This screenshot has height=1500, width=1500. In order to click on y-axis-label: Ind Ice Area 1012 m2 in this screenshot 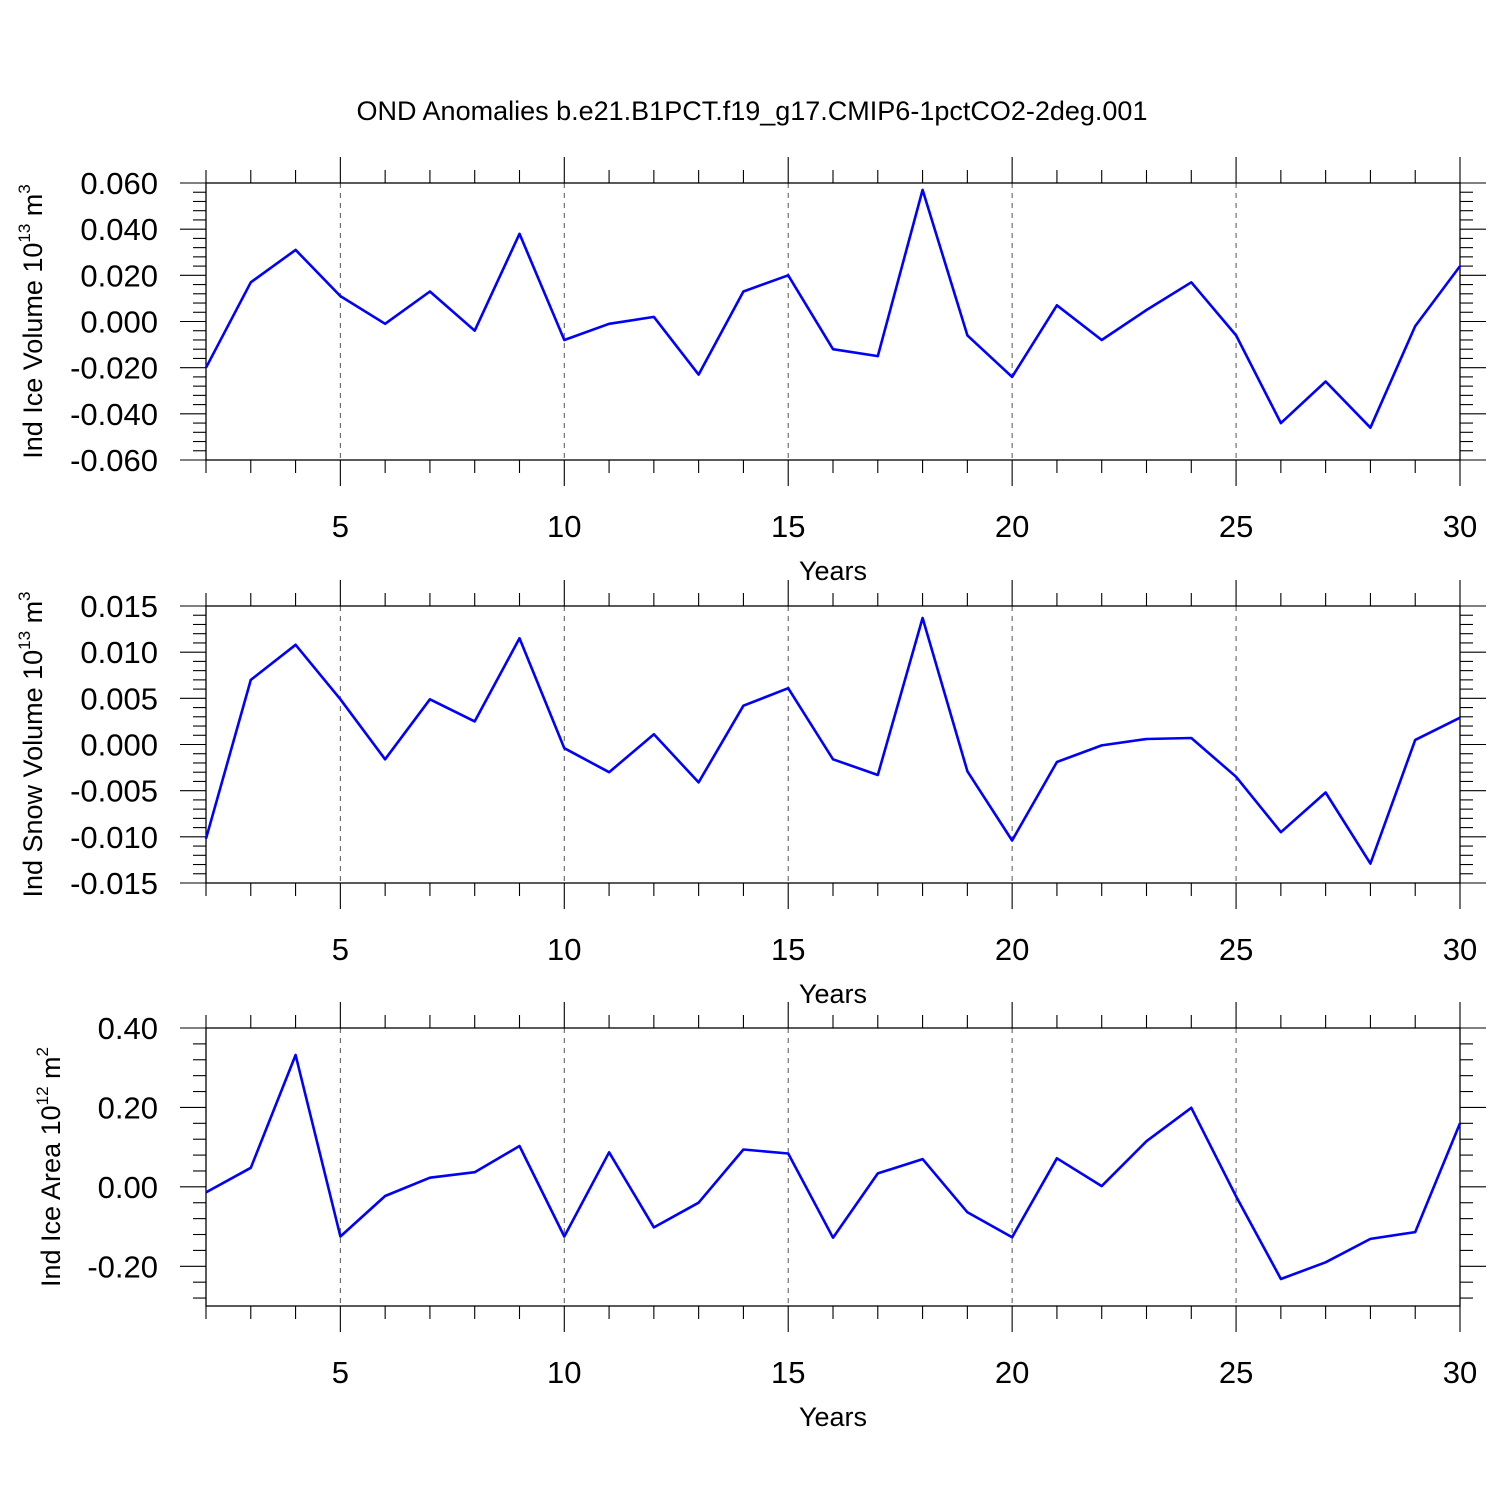, I will do `click(49, 1167)`.